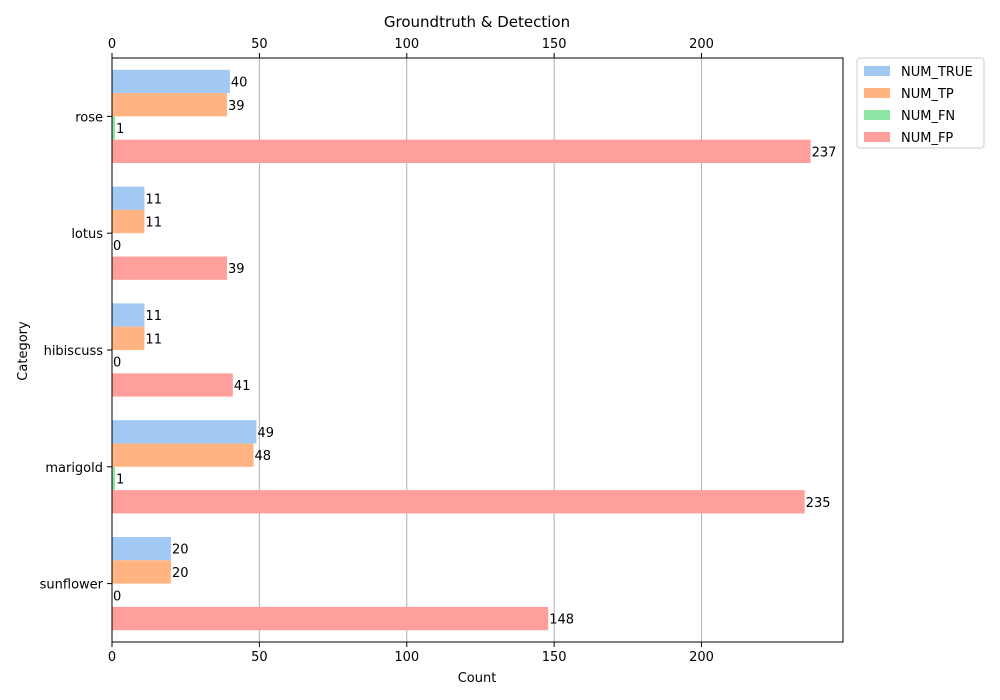  I want to click on bar-value-label: 40, so click(239, 82).